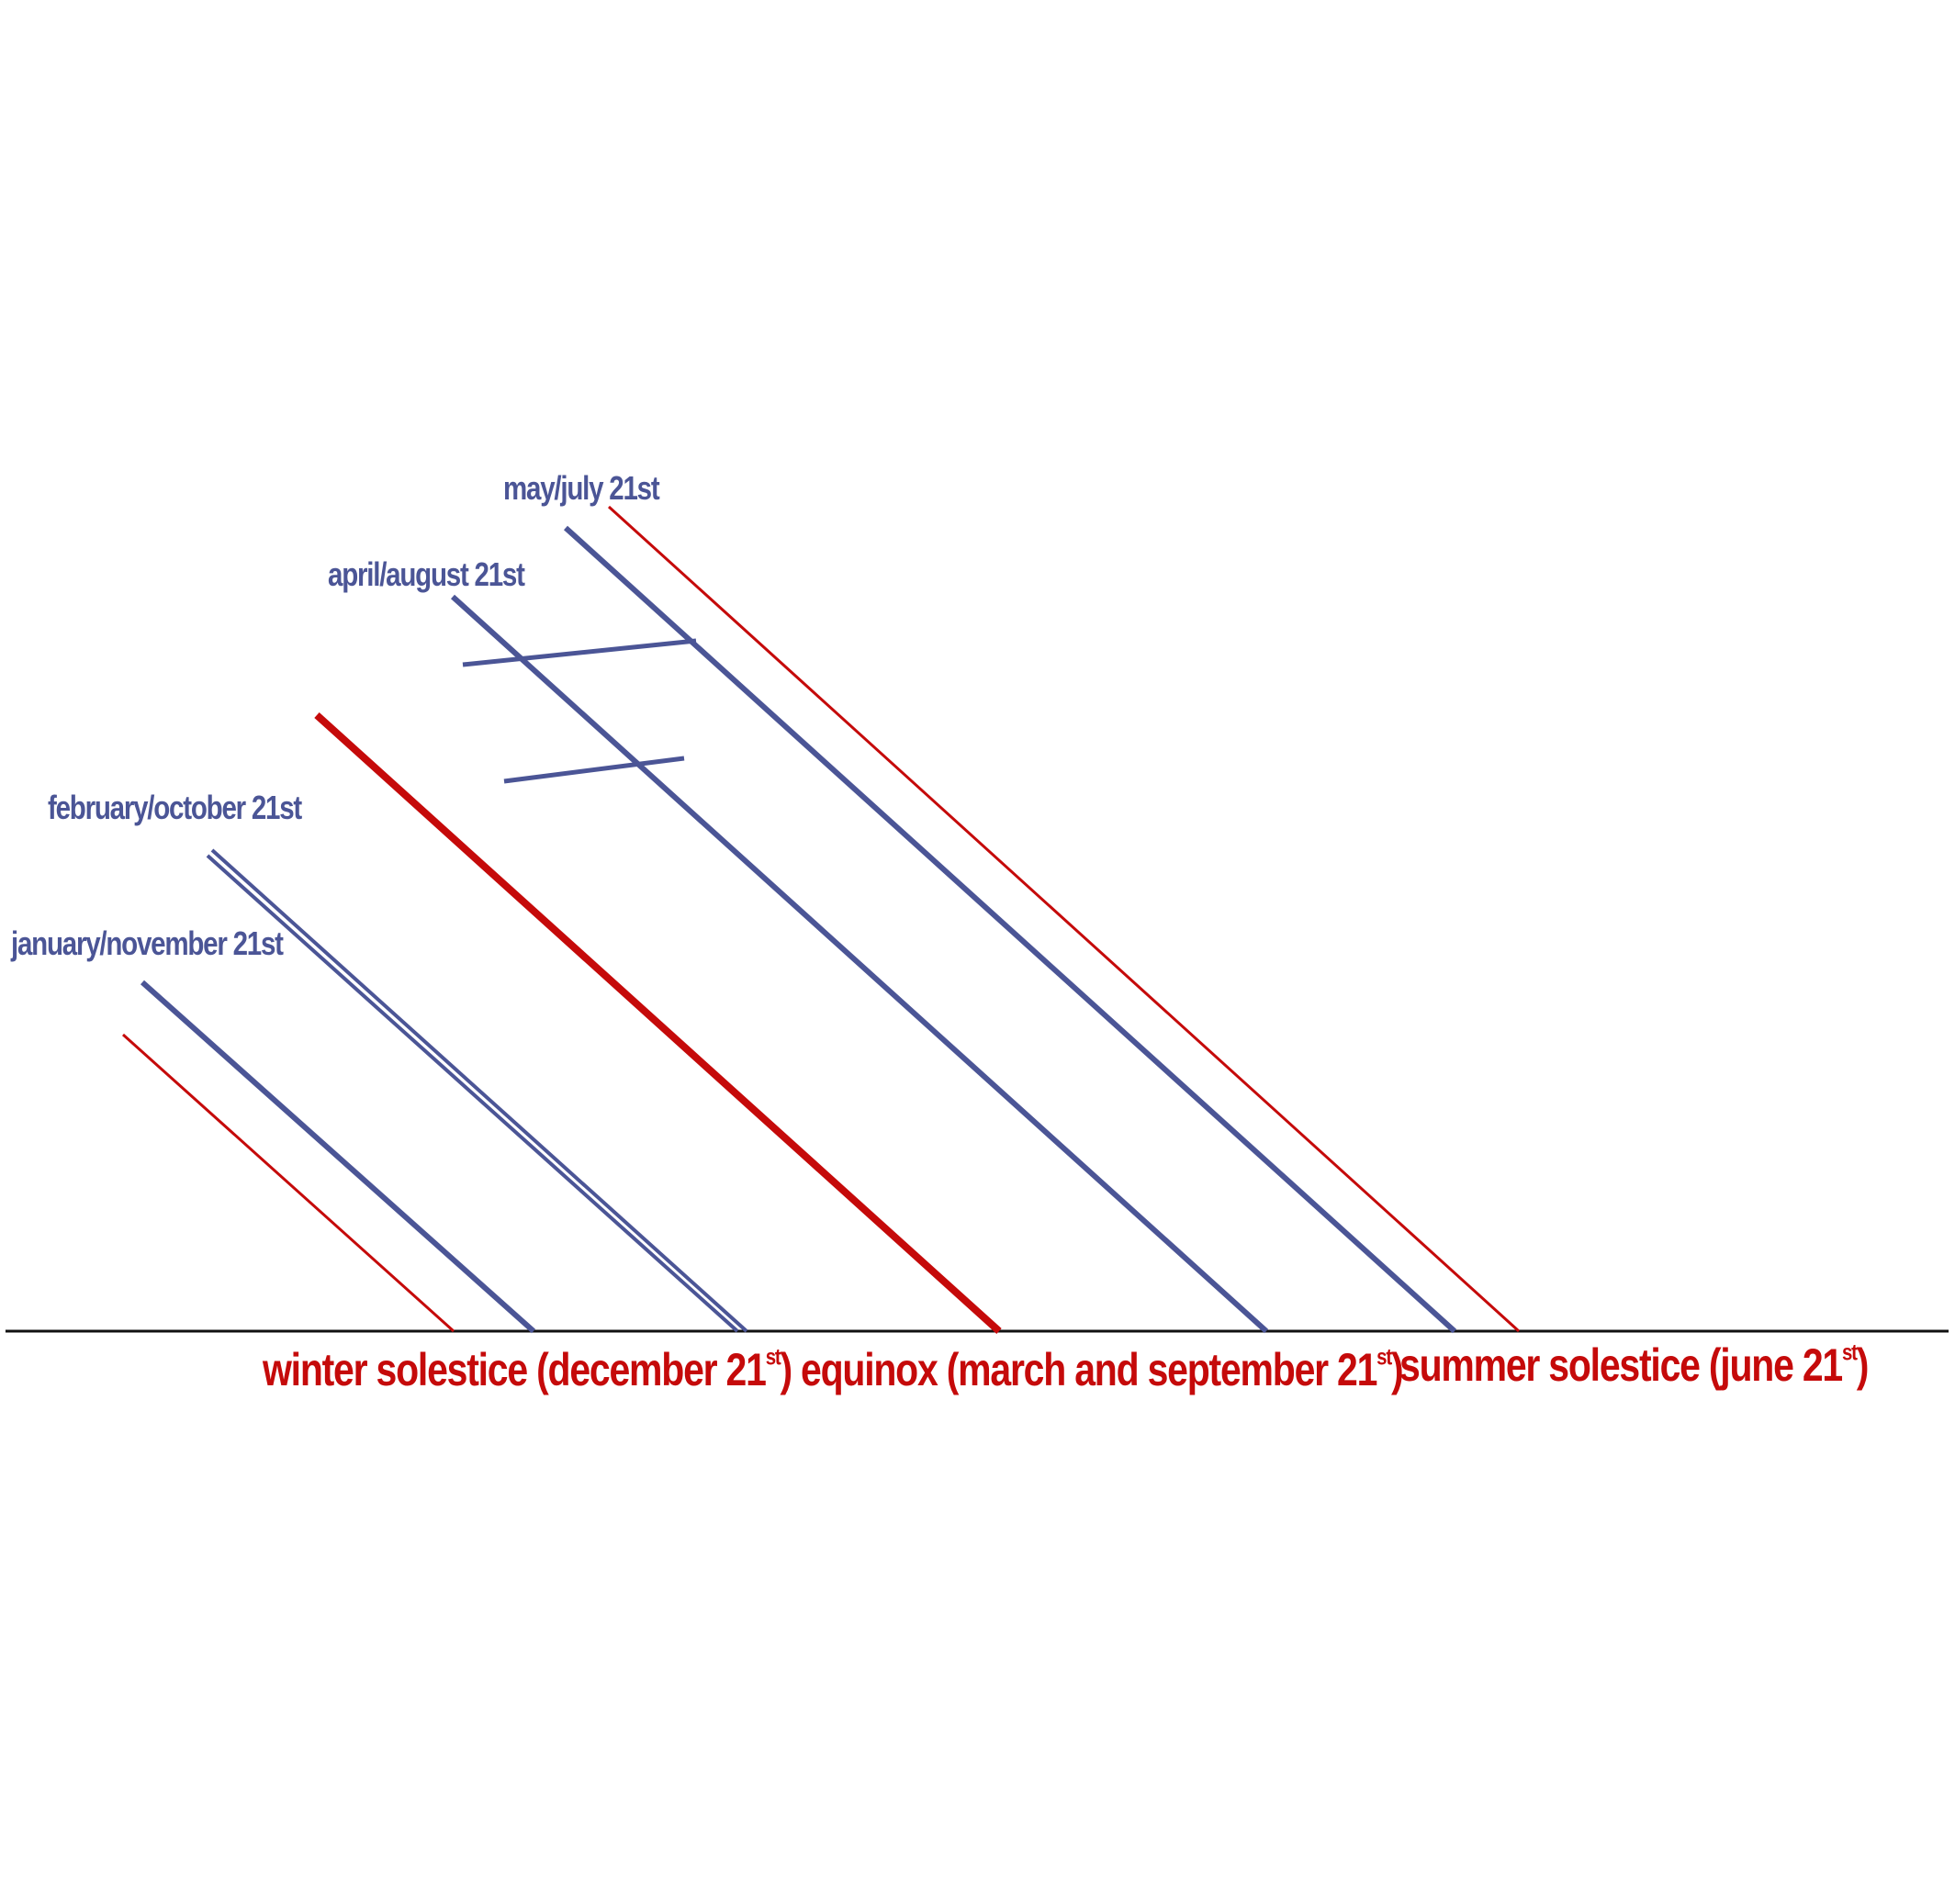  What do you see at coordinates (581, 488) in the screenshot?
I see `label-may-july: may/july 21st` at bounding box center [581, 488].